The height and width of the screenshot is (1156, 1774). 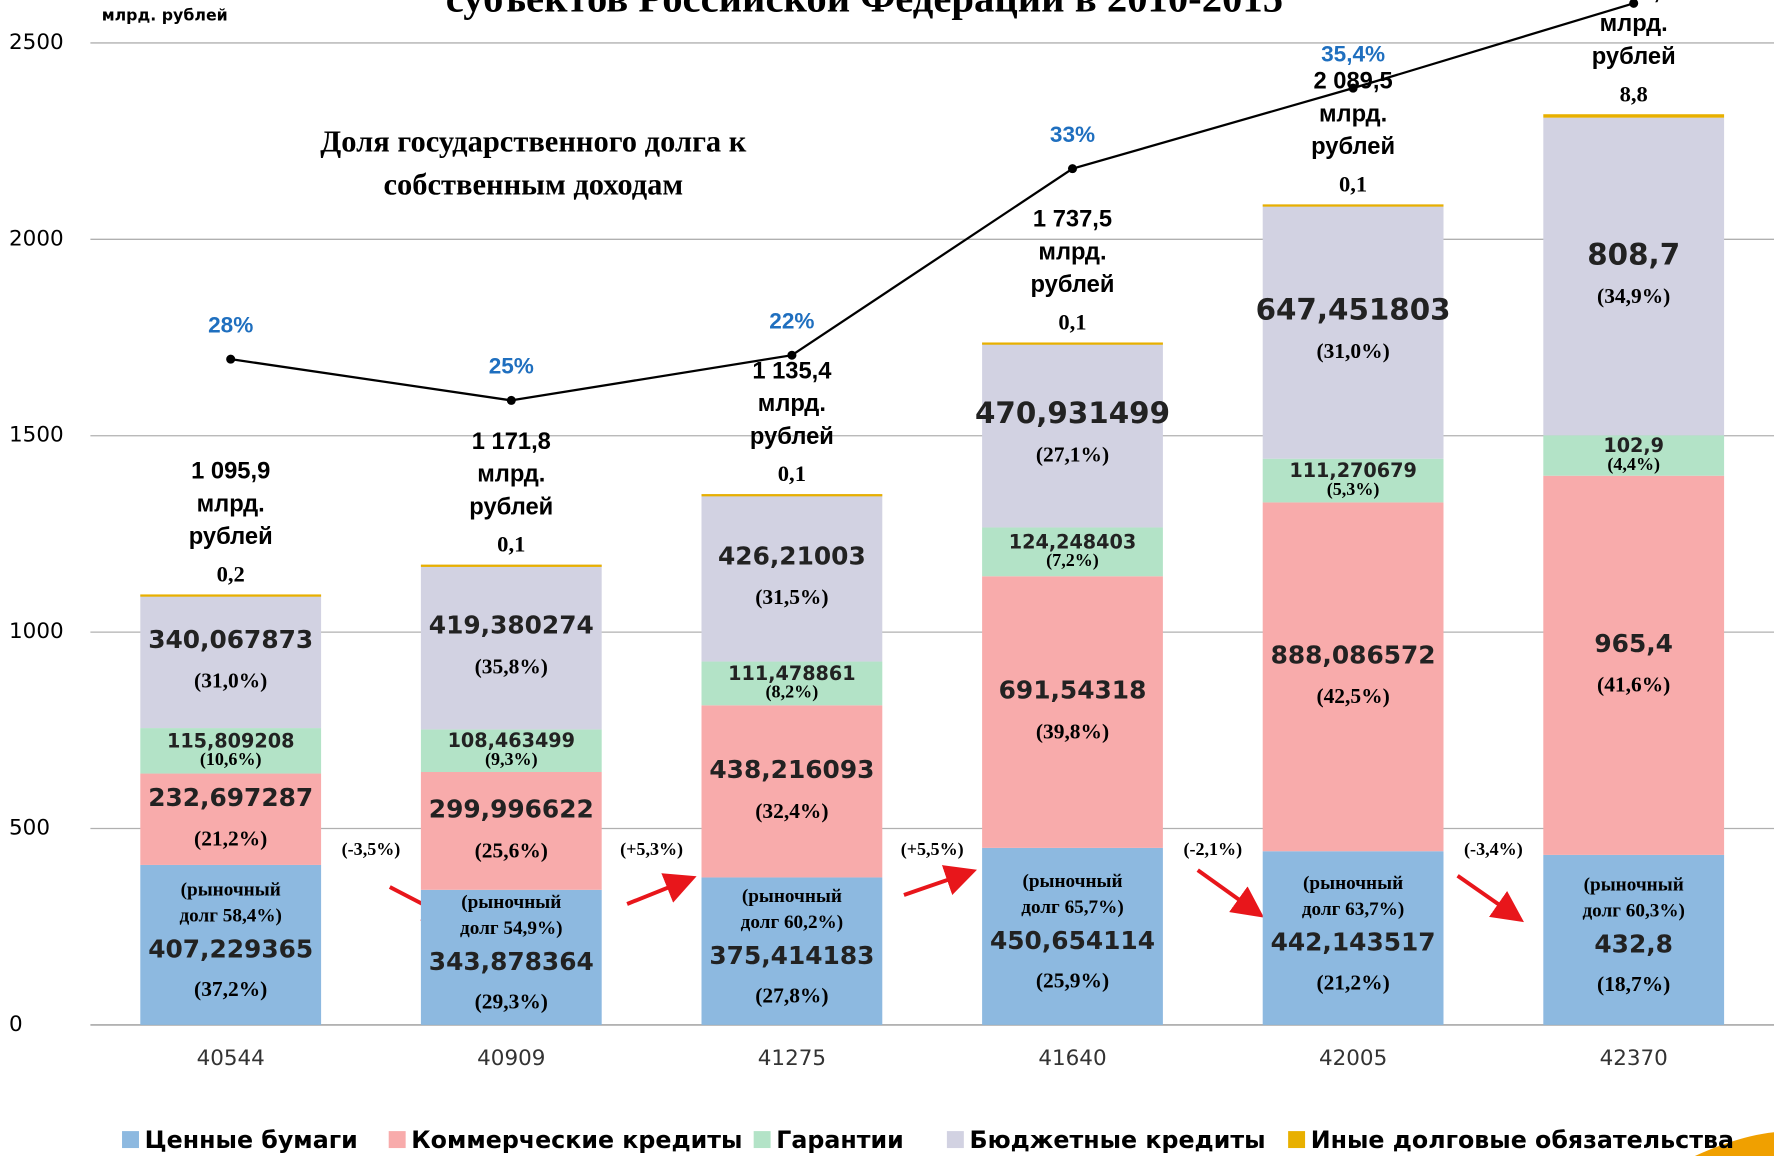 I want to click on y-tick-label: 1000, so click(x=36, y=631).